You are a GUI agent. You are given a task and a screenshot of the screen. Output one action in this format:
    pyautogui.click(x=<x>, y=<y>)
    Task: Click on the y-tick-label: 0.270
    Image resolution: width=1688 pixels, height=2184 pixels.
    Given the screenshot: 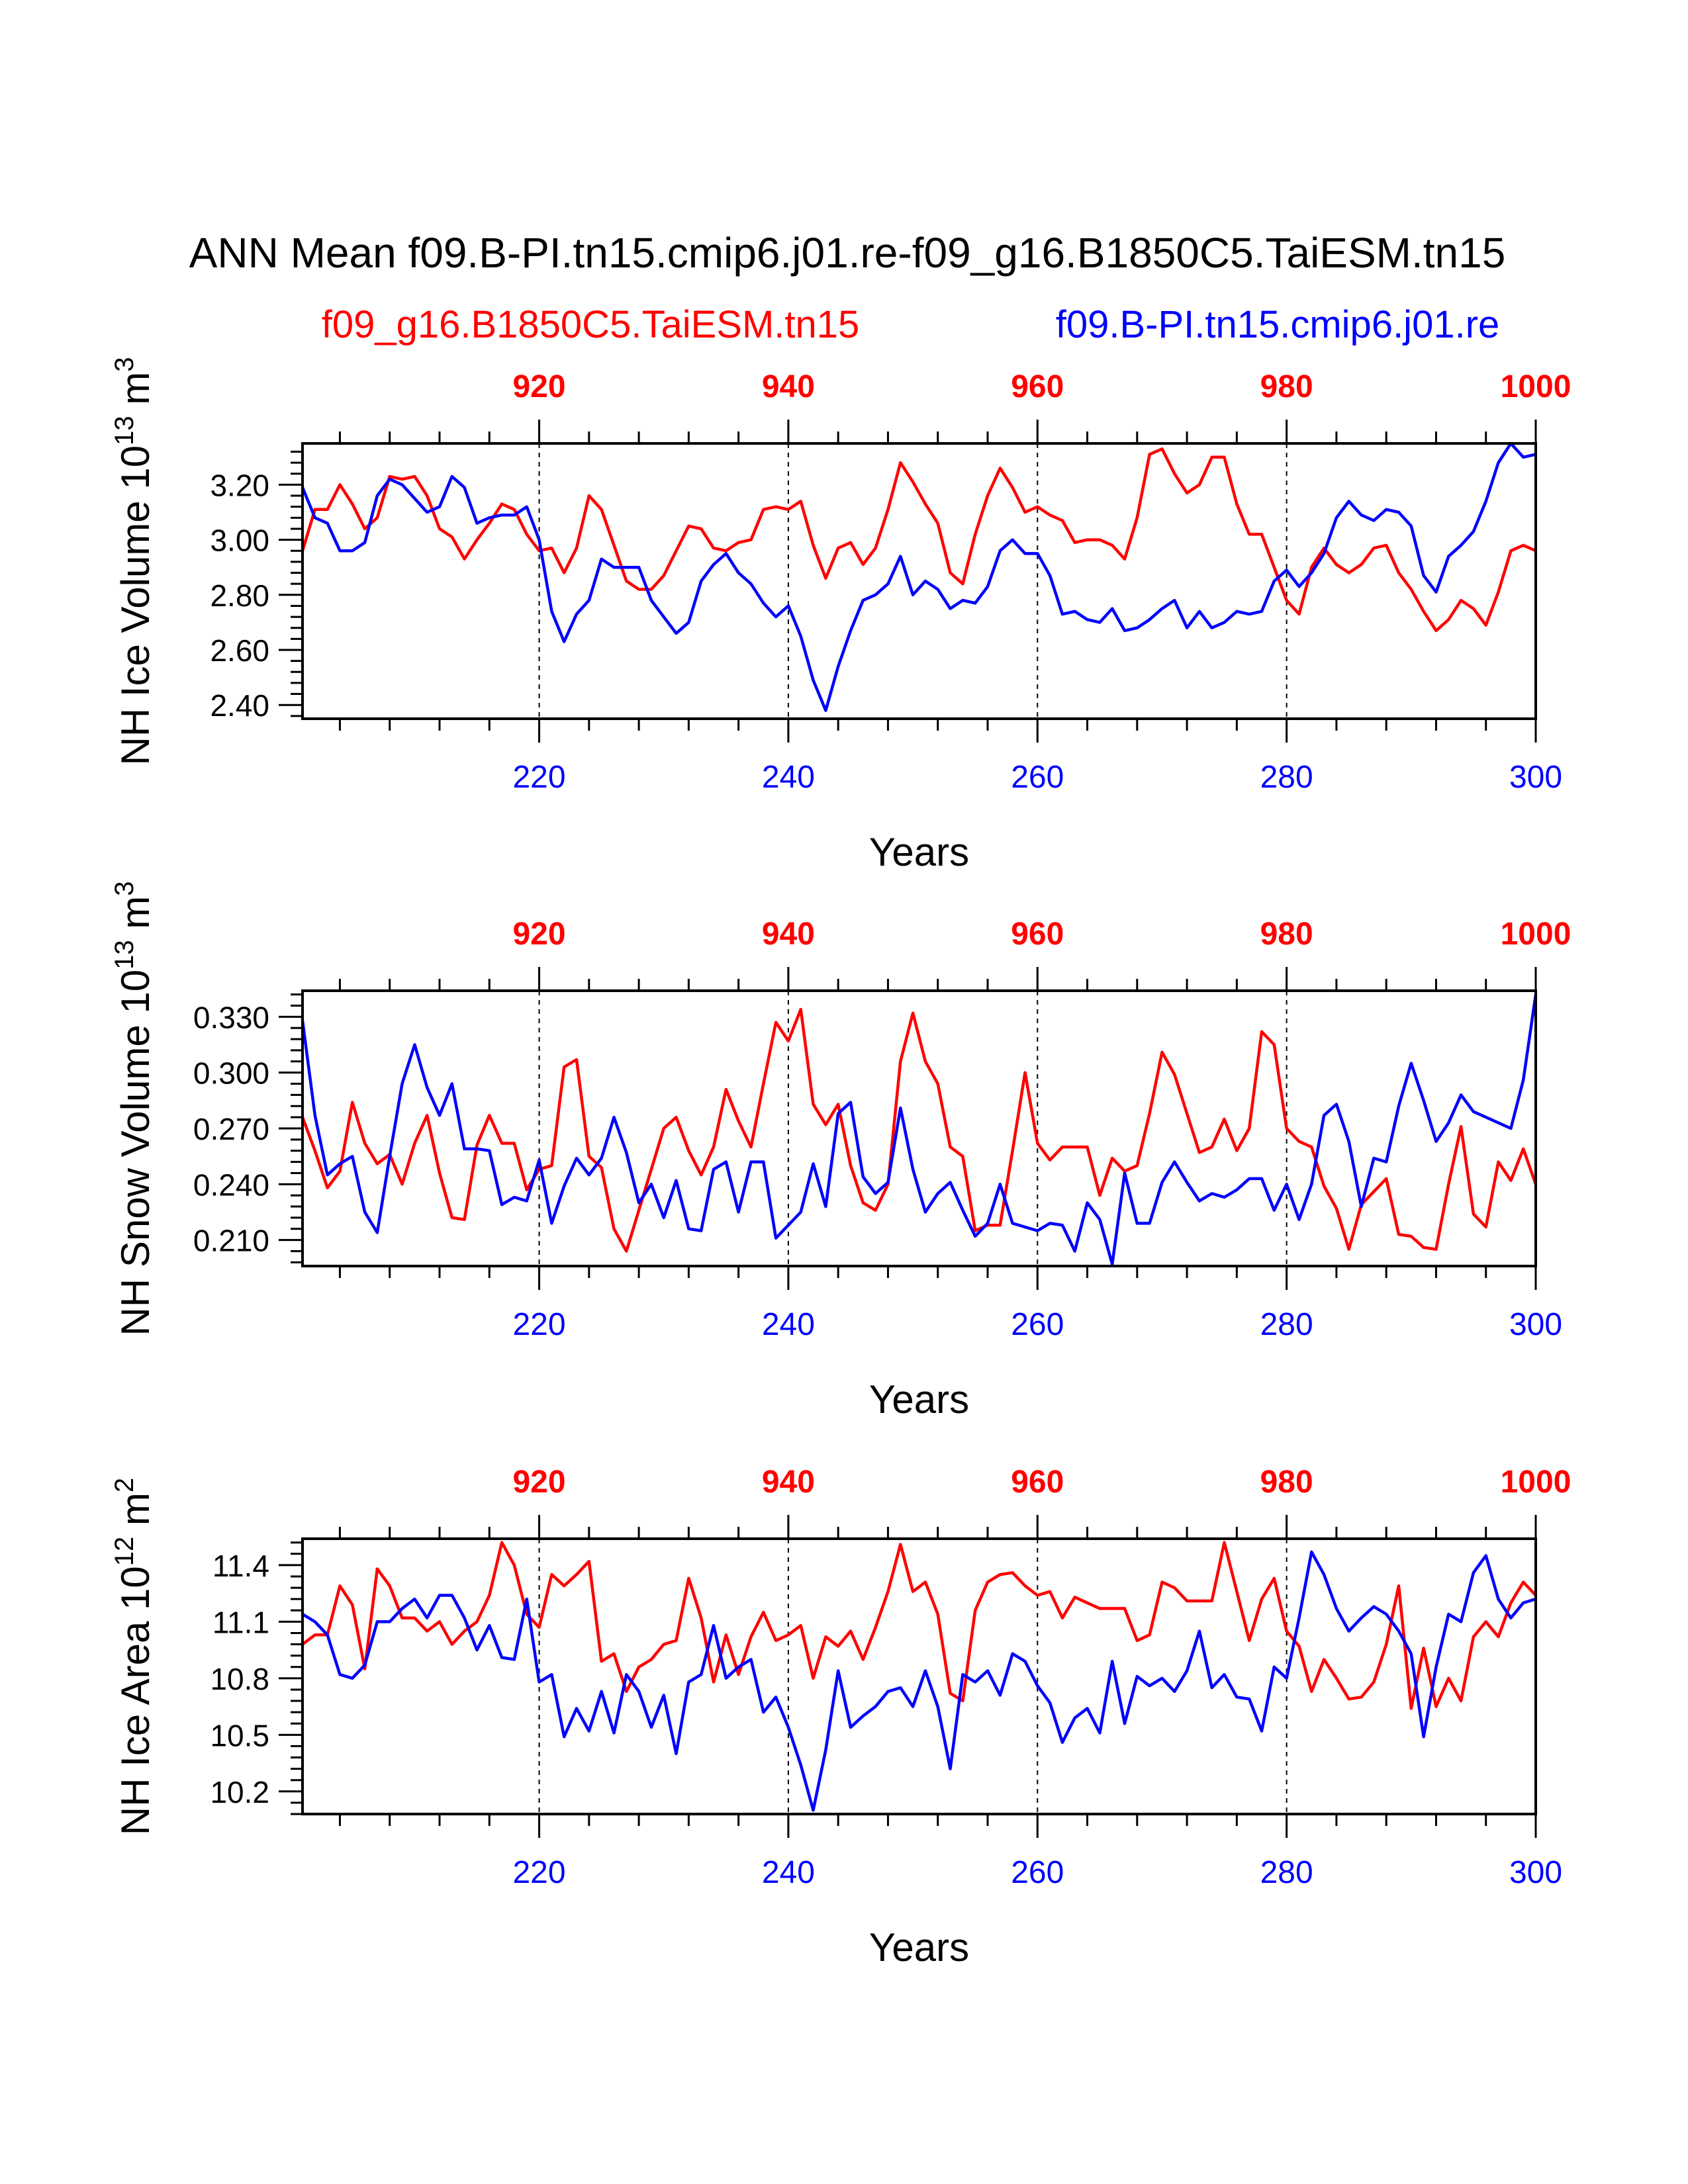 What is the action you would take?
    pyautogui.click(x=231, y=1129)
    